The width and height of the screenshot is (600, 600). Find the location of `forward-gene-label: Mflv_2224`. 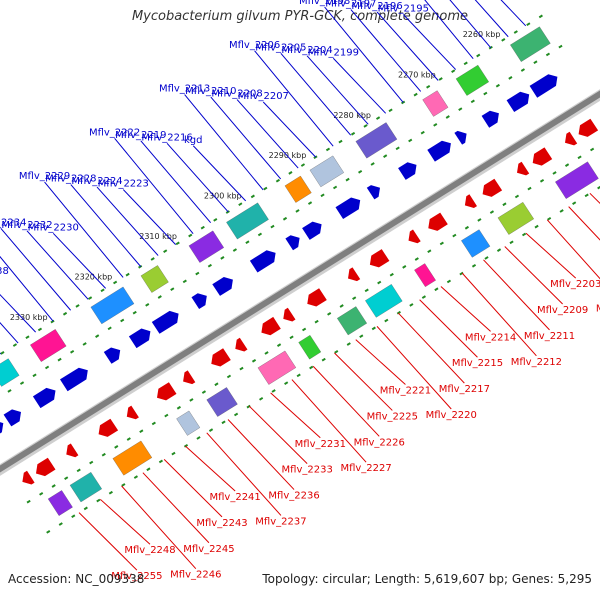

forward-gene-label: Mflv_2224 is located at coordinates (96, 181).